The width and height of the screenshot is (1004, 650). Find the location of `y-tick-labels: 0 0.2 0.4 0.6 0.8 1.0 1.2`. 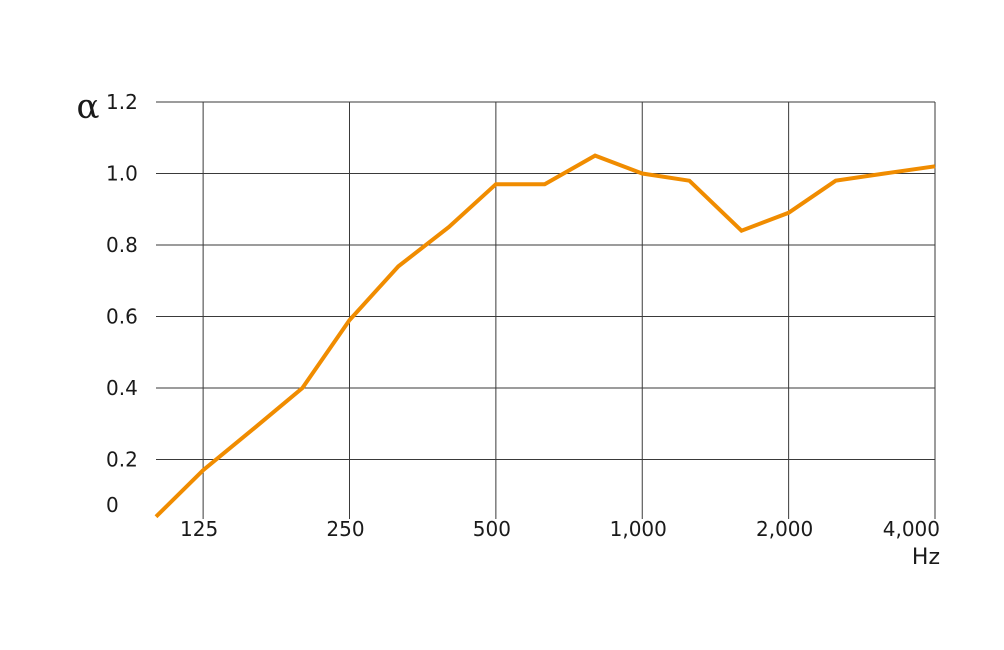

y-tick-labels: 0 0.2 0.4 0.6 0.8 1.0 1.2 is located at coordinates (122, 303).